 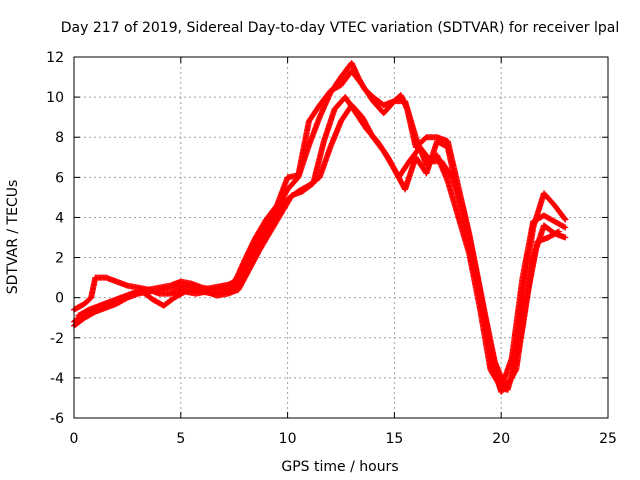 What do you see at coordinates (288, 439) in the screenshot?
I see `x-tick-label: 10` at bounding box center [288, 439].